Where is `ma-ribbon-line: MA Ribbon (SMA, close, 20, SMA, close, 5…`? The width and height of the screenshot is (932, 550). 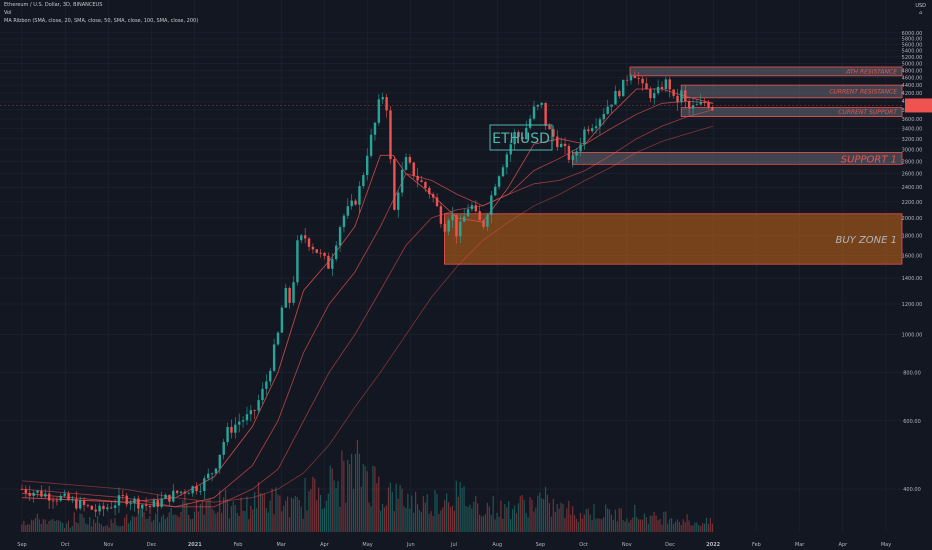 ma-ribbon-line: MA Ribbon (SMA, close, 20, SMA, close, 5… is located at coordinates (101, 21).